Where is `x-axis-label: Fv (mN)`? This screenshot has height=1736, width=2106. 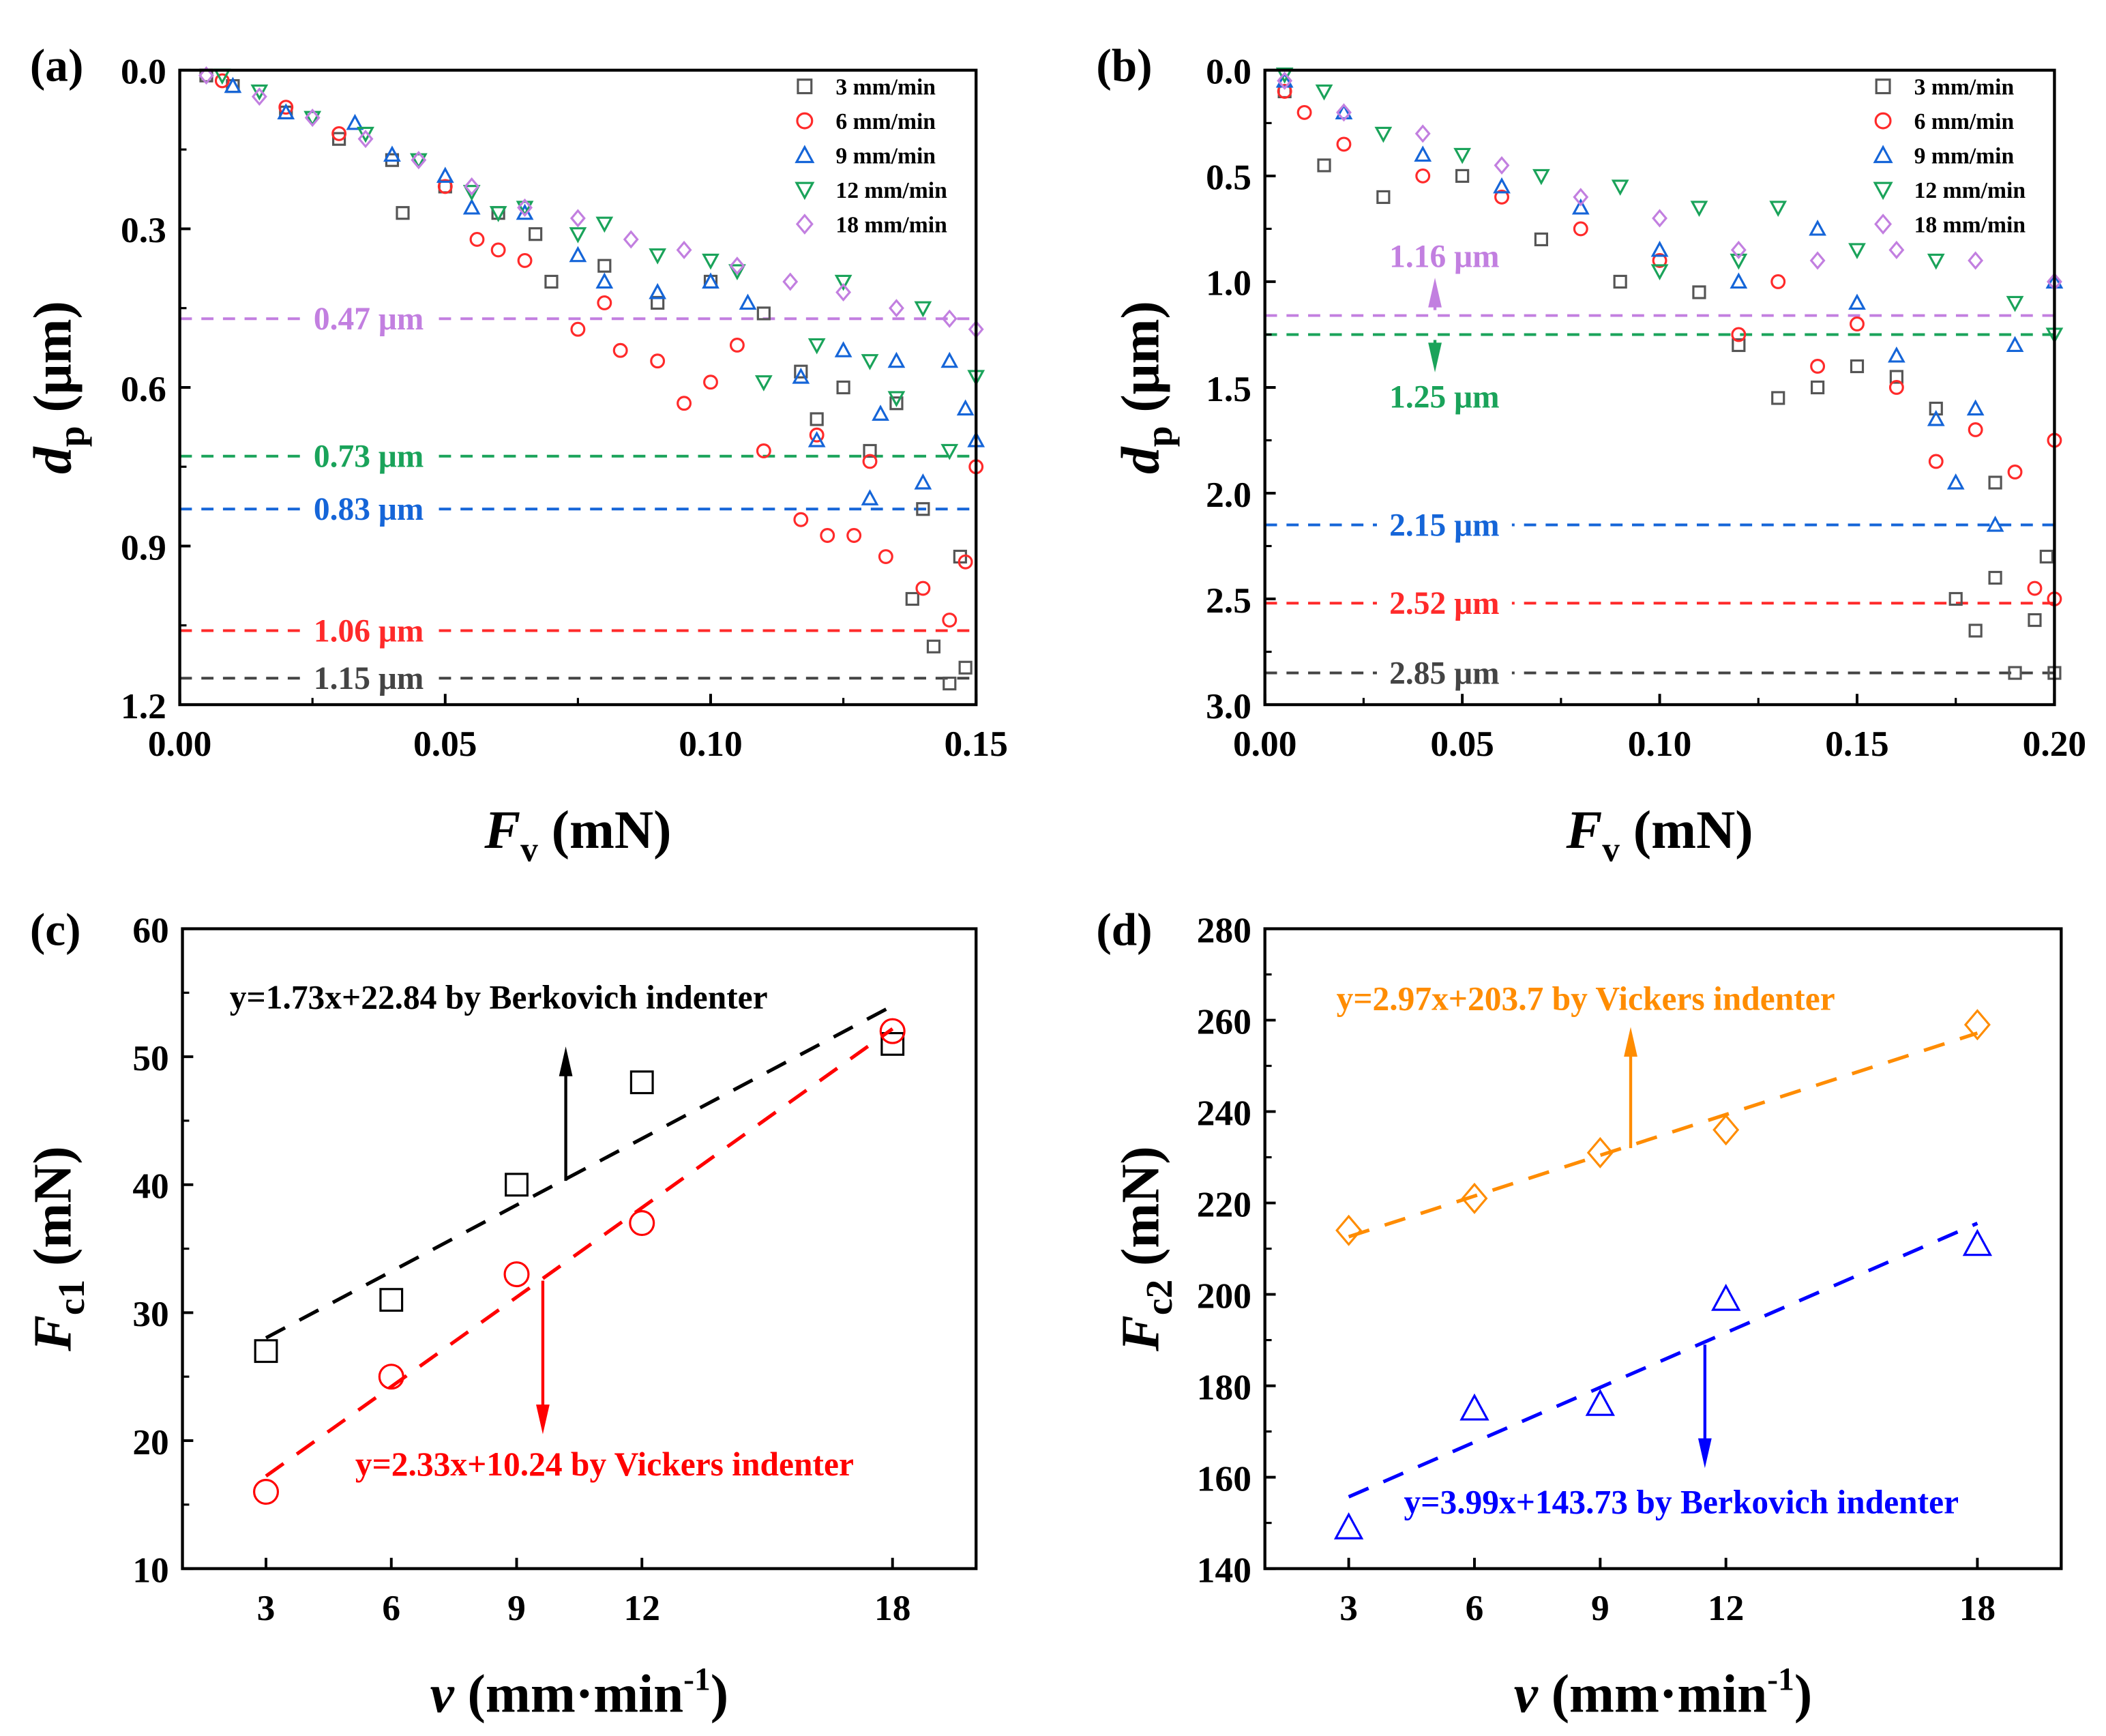 x-axis-label: Fv (mN) is located at coordinates (1659, 835).